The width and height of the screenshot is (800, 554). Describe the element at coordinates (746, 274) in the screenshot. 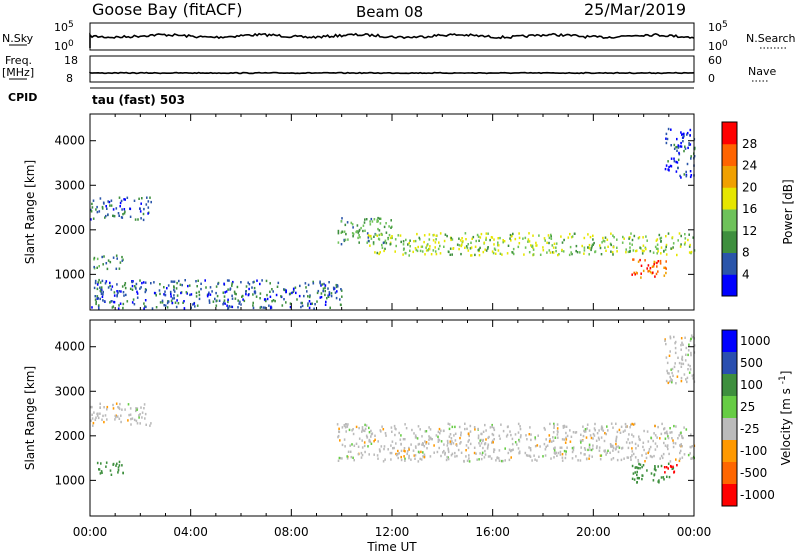

I see `power-colorbar-tick: 4` at that location.